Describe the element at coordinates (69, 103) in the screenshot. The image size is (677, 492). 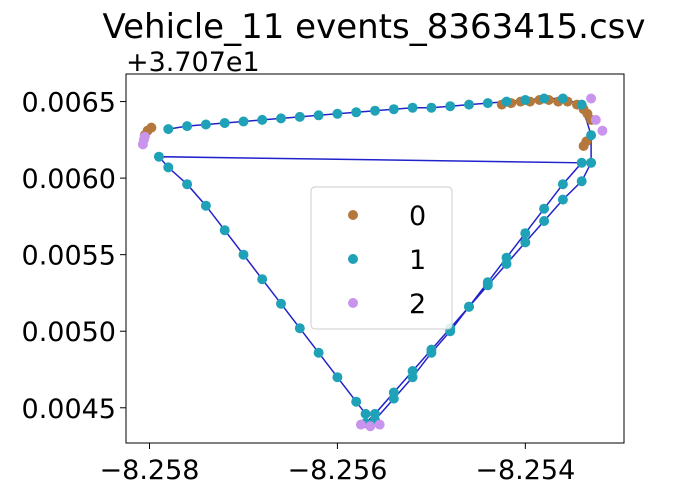
I see `y-tick-label-4: 0.0065` at that location.